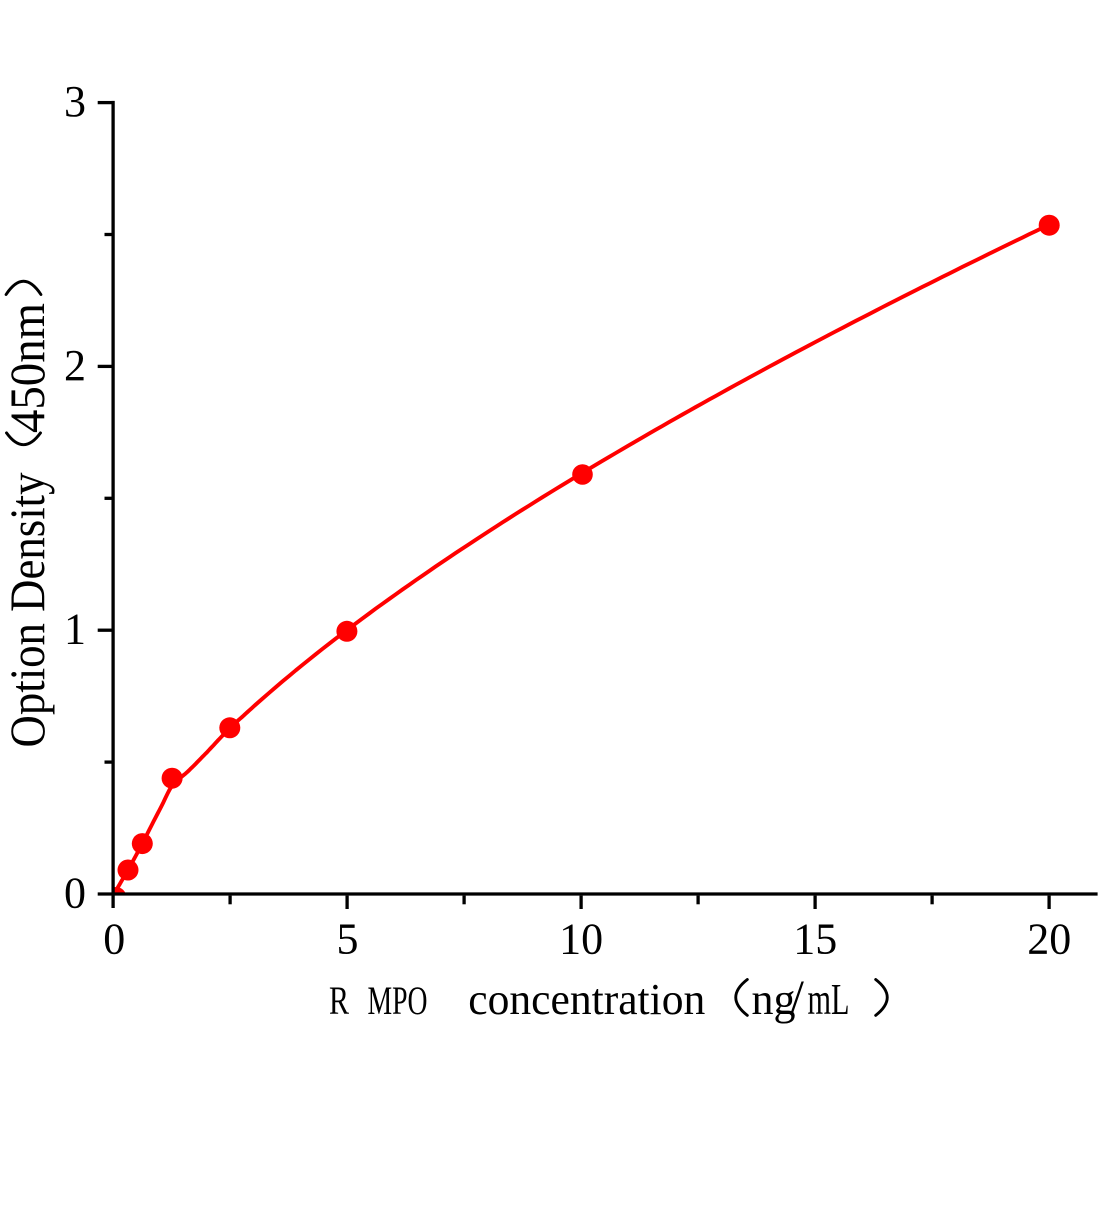  Describe the element at coordinates (339, 1000) in the screenshot. I see `svg-text: R` at that location.